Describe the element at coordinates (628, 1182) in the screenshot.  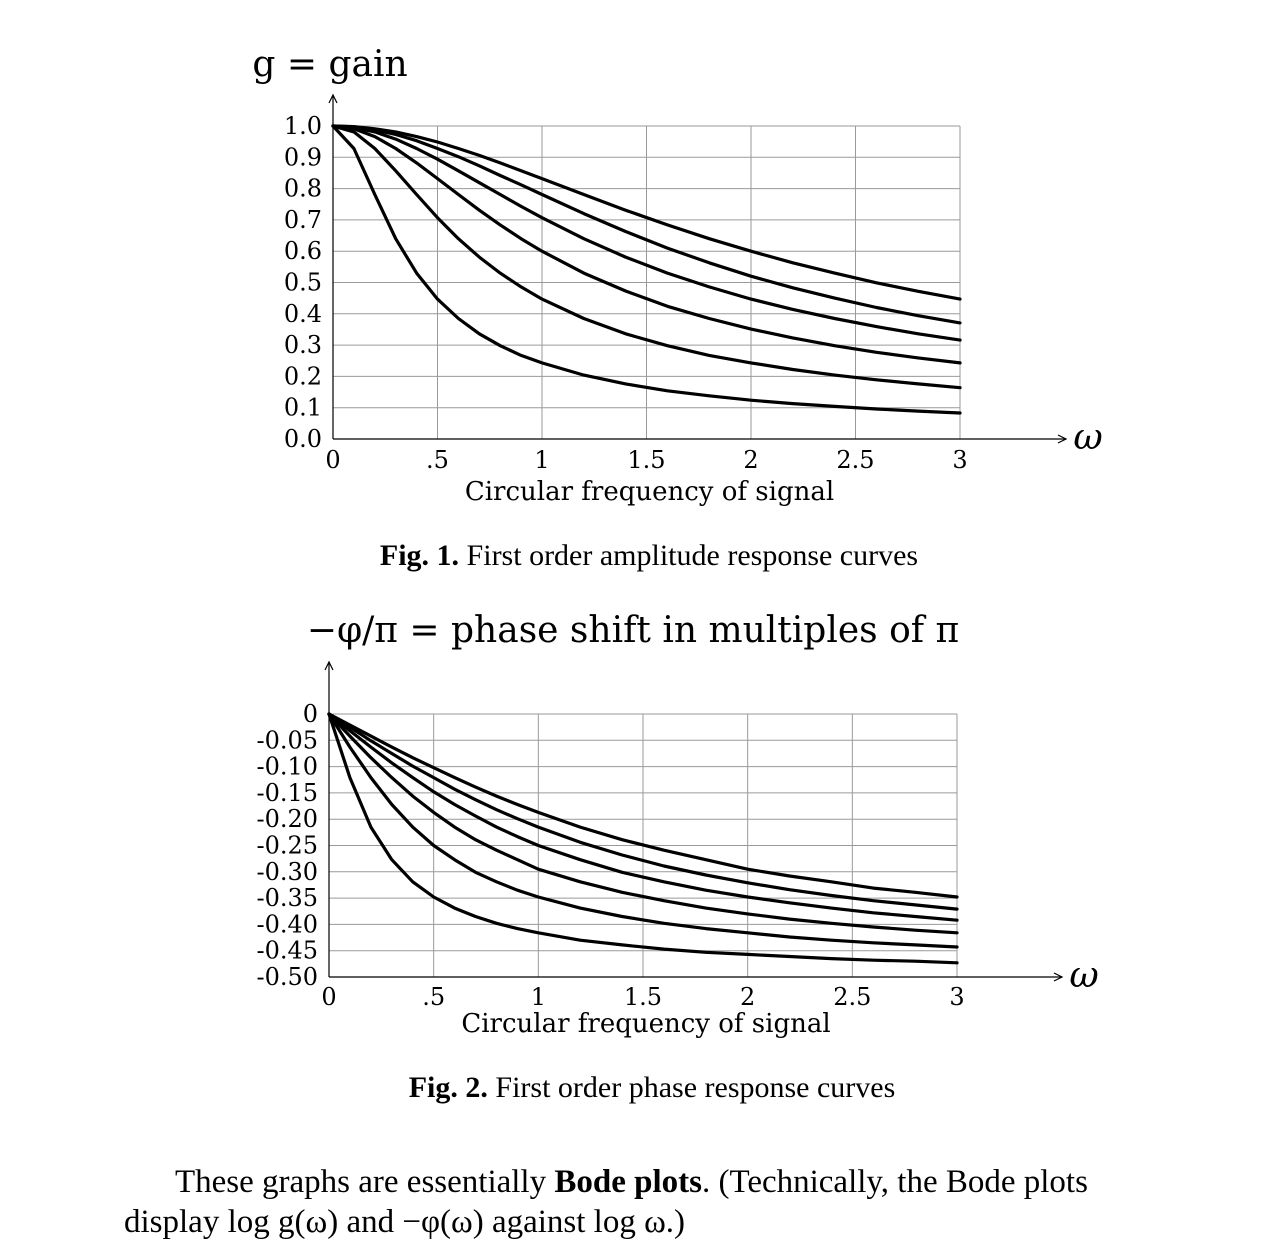
I see `bode-plots-term: Bode plots` at that location.